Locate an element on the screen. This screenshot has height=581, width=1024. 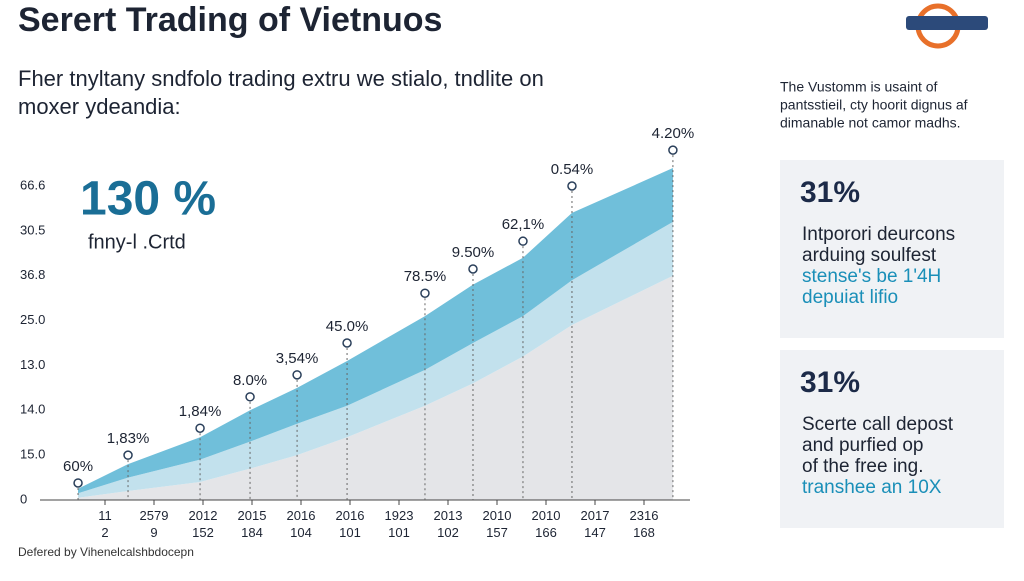
y-tick-label: 0 is located at coordinates (23, 498).